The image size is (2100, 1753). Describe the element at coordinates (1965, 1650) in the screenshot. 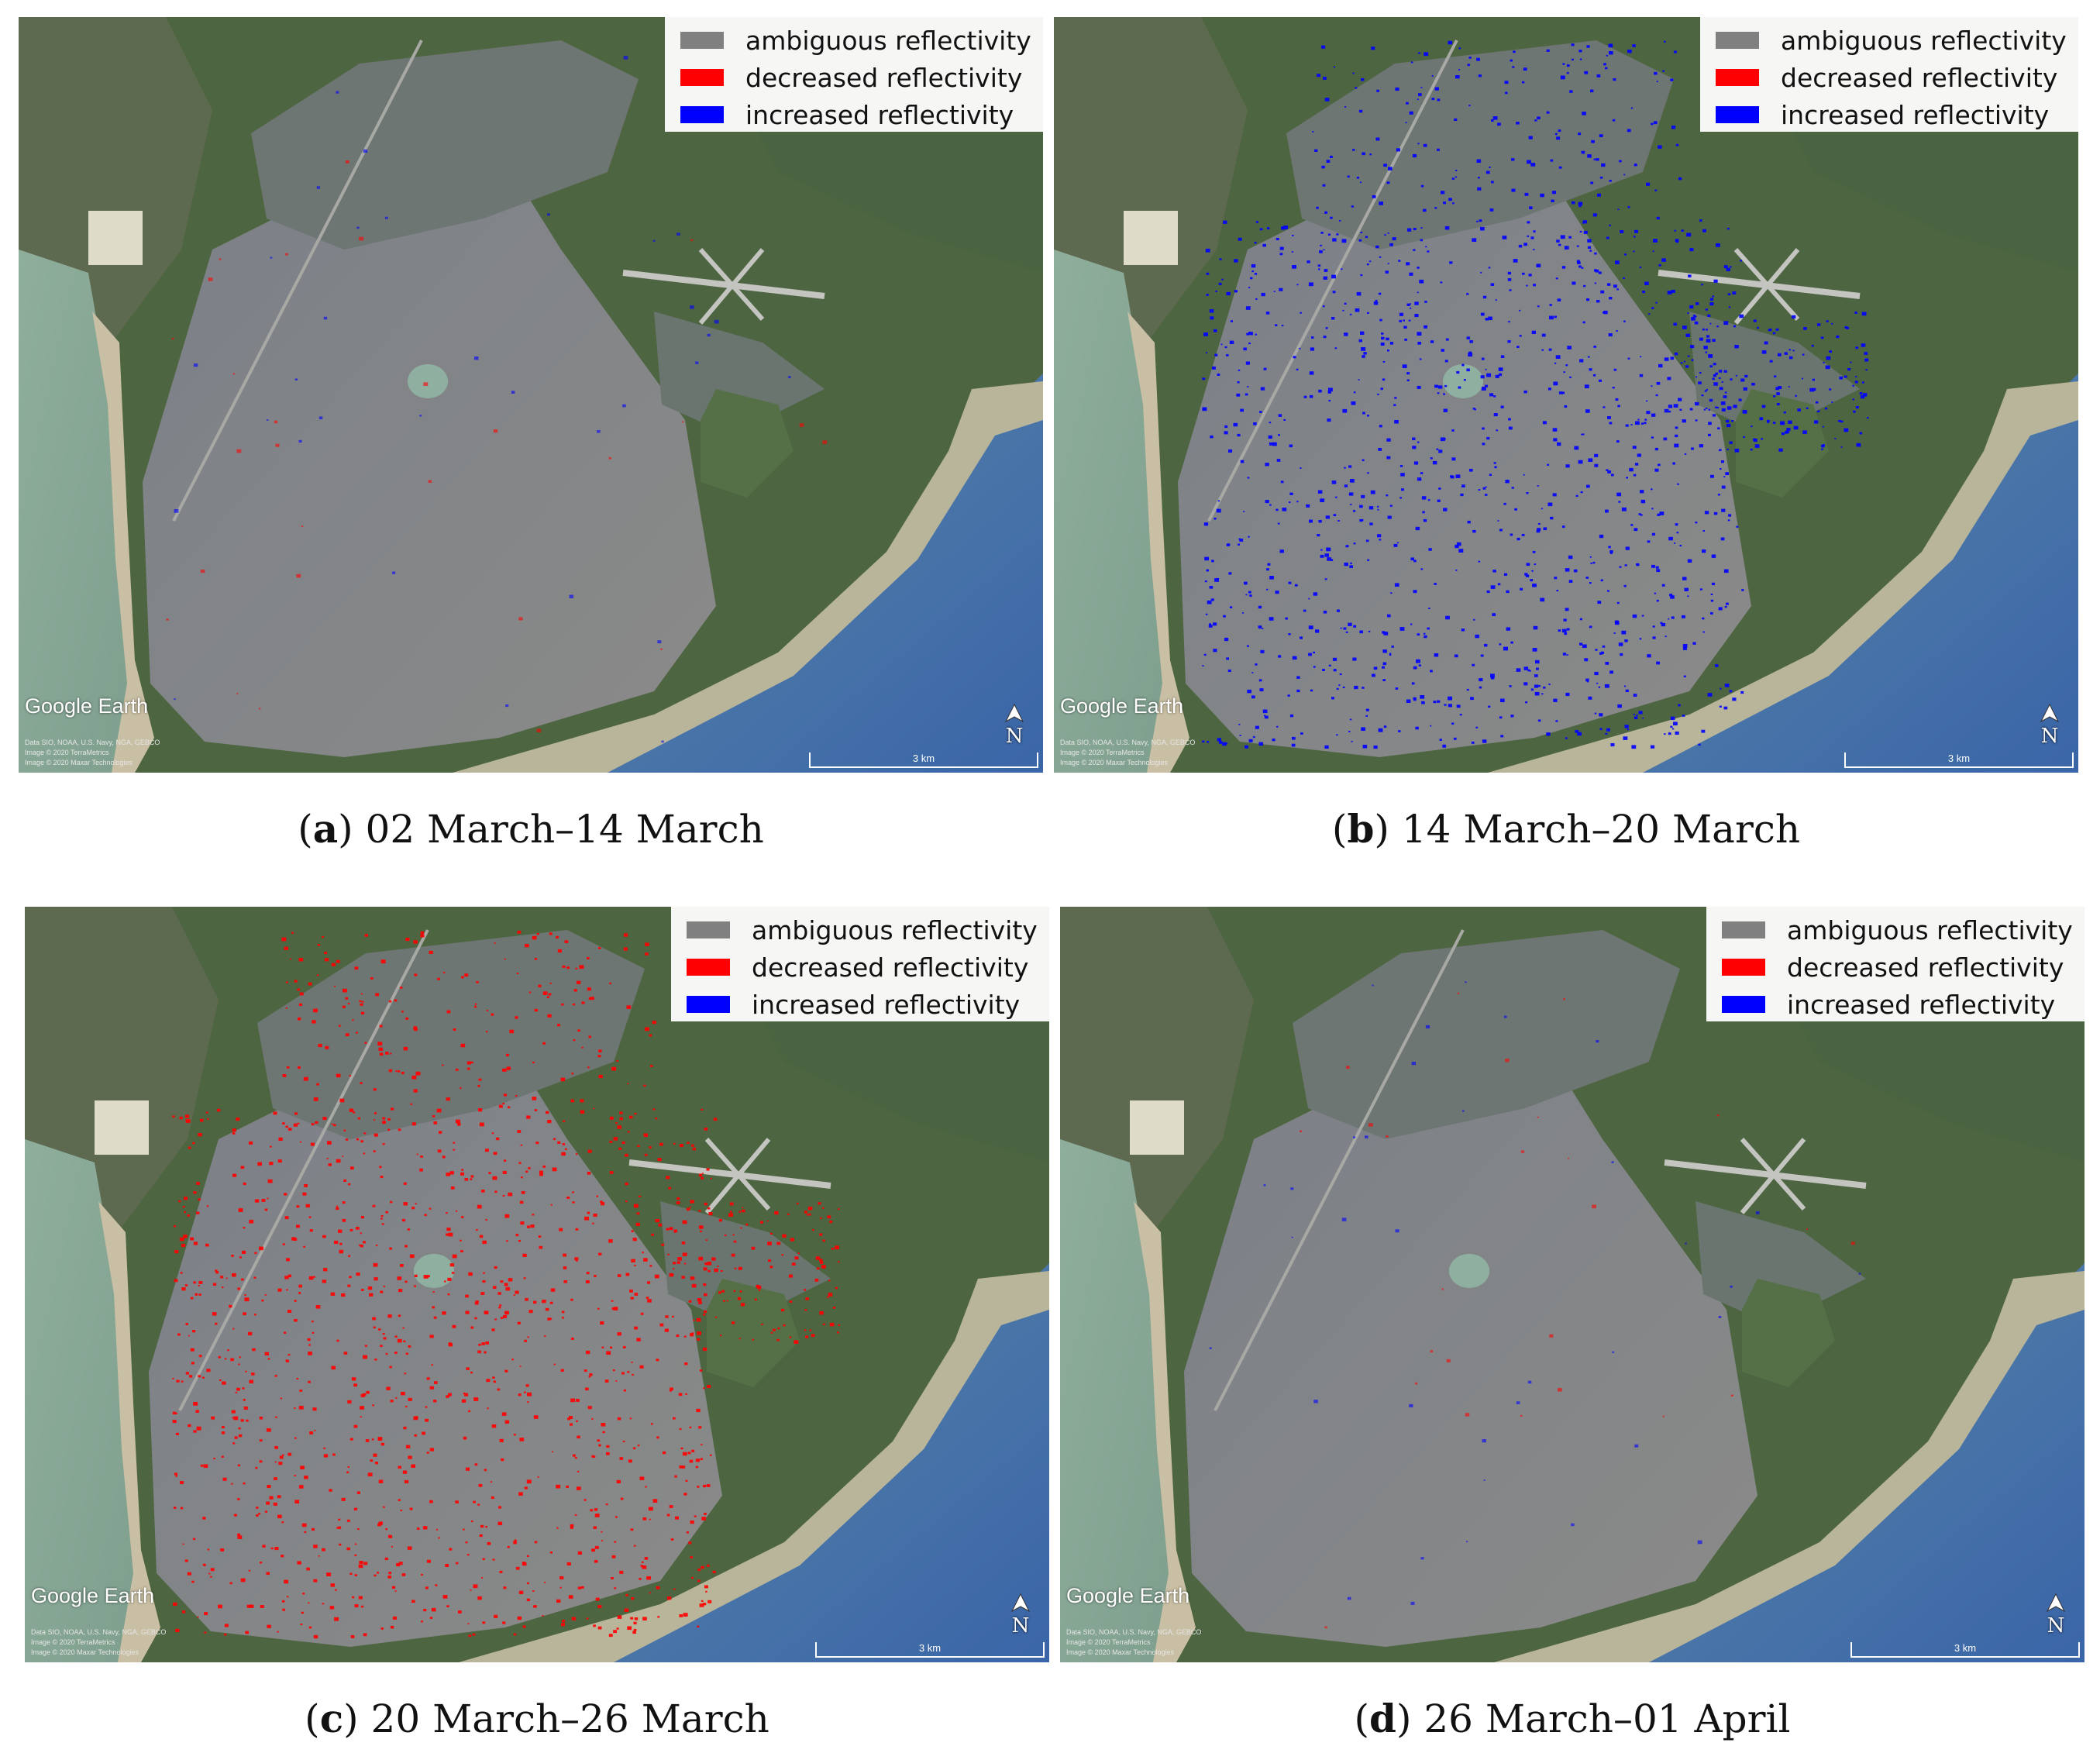

I see `scale-bar: 3 km` at that location.